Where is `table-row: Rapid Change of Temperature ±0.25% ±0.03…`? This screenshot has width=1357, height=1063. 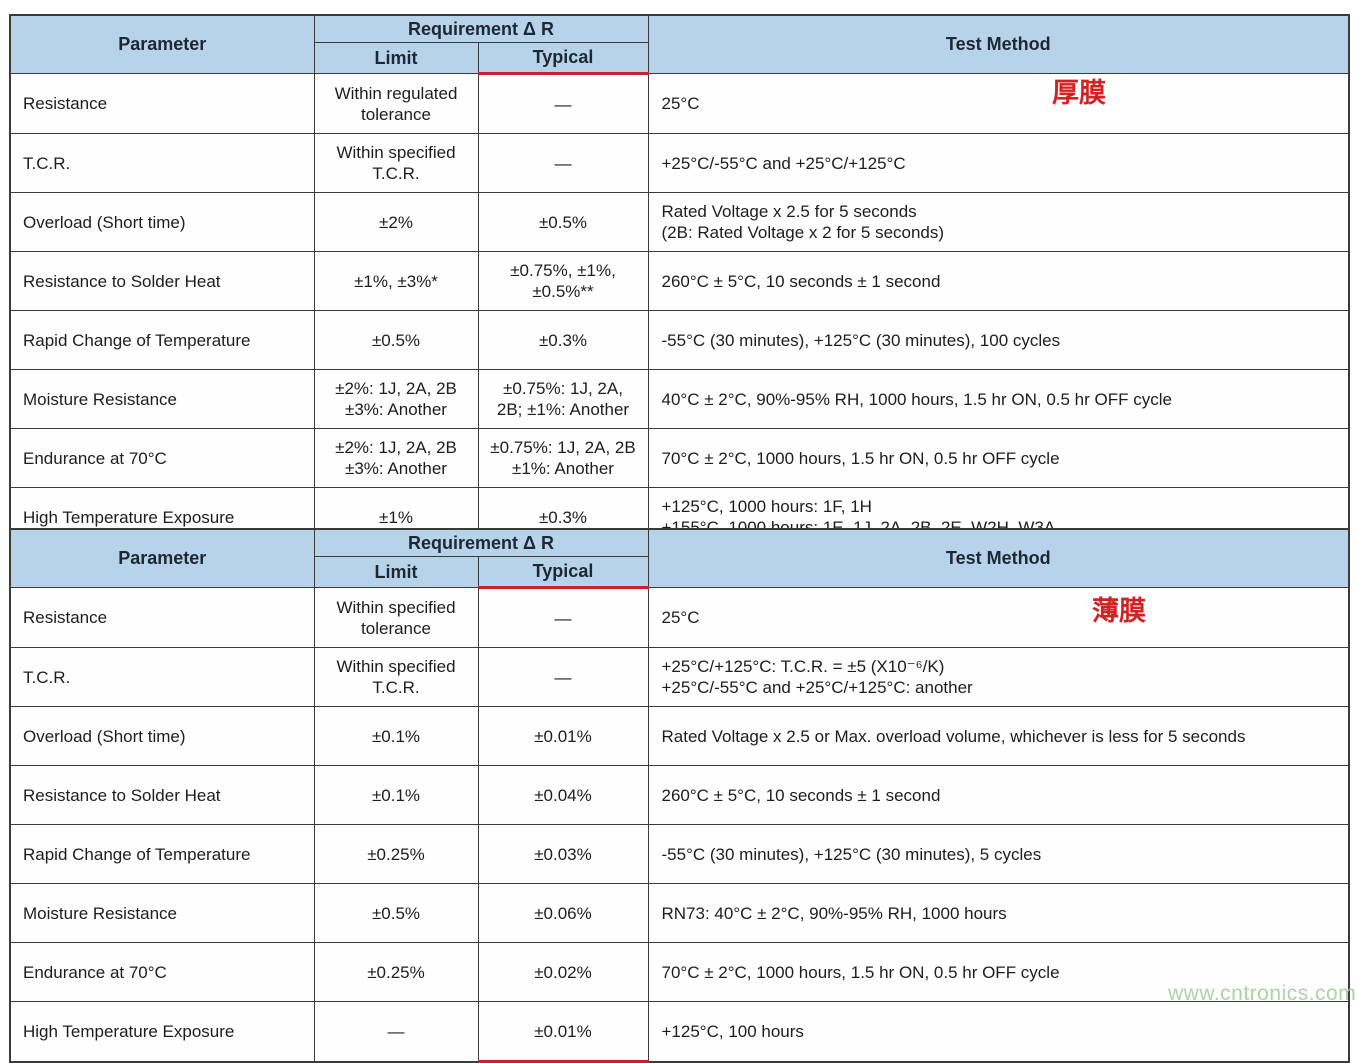 table-row: Rapid Change of Temperature ±0.25% ±0.03… is located at coordinates (679, 854).